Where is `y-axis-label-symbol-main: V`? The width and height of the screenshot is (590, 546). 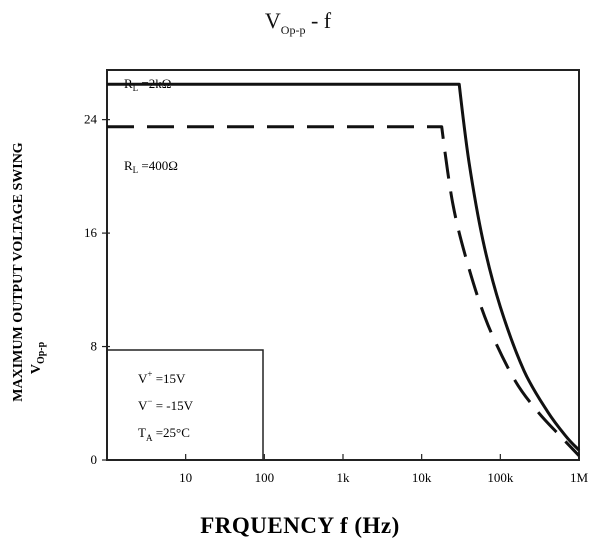 y-axis-label-symbol-main: V is located at coordinates (36, 369).